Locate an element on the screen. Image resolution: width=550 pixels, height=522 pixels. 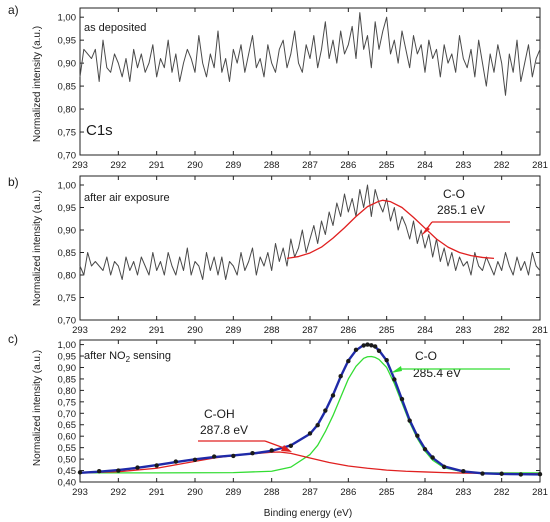
annotation-coh-value: 287.8 eV is located at coordinates (224, 430).